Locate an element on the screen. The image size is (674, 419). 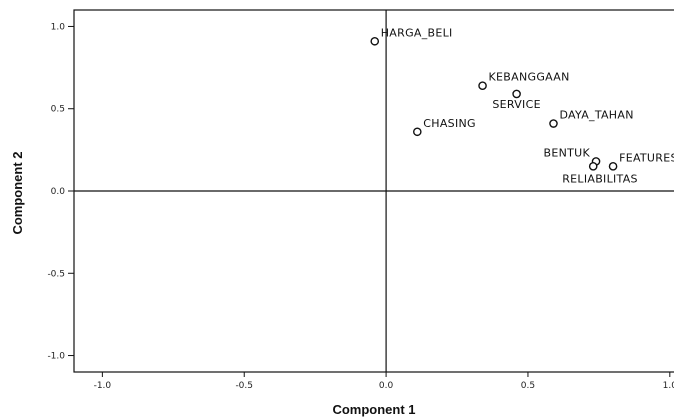
y-tick-label: -1.0 is located at coordinates (56, 357).